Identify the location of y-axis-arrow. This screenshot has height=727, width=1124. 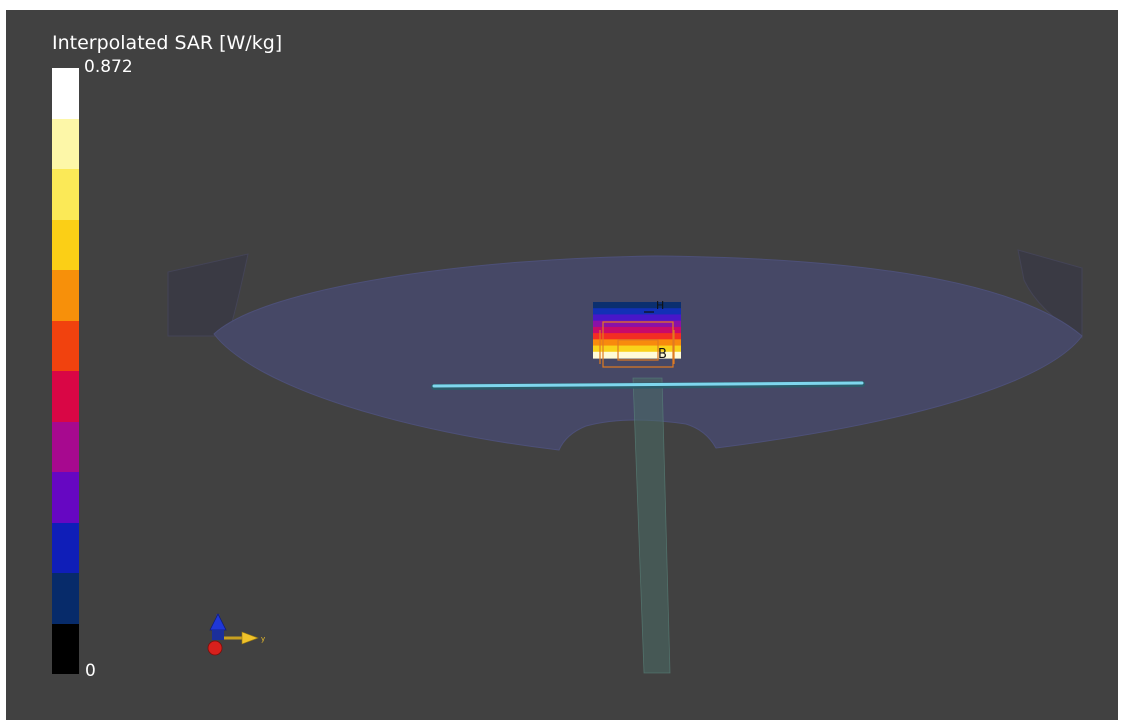
(250, 638).